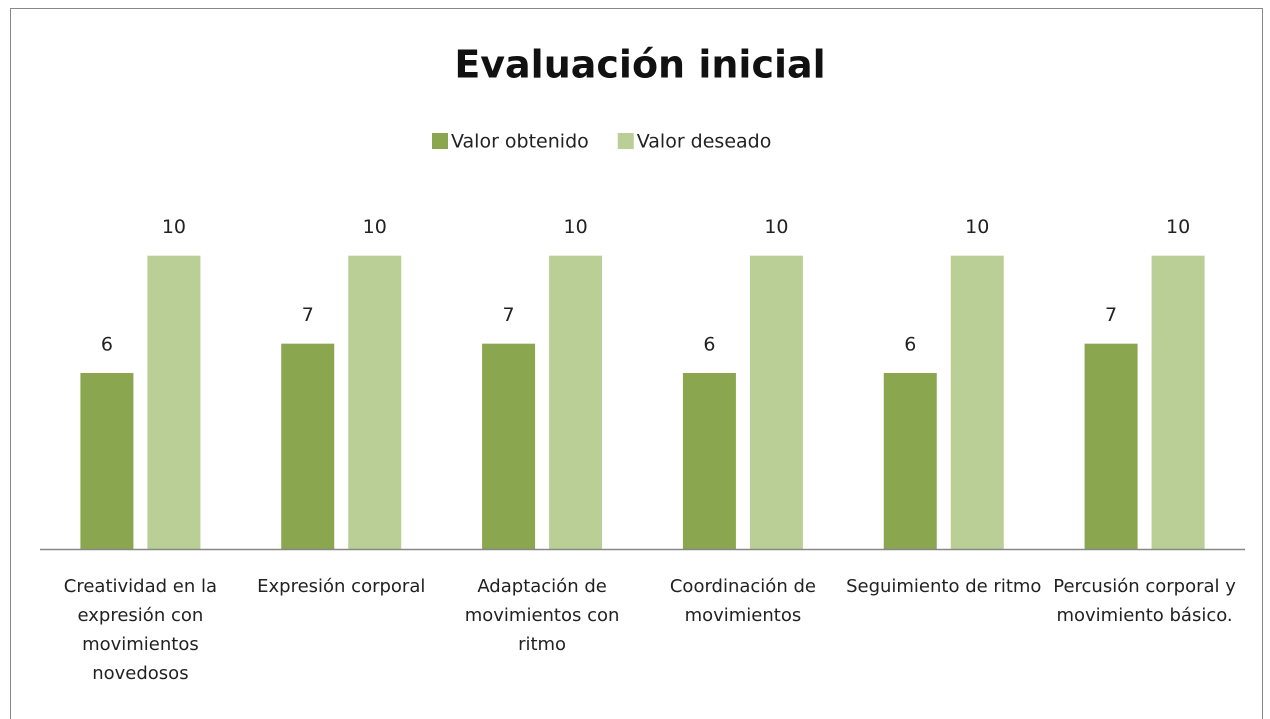 This screenshot has width=1270, height=719. I want to click on x-tick-label: Coordinación de movimientos, so click(742, 601).